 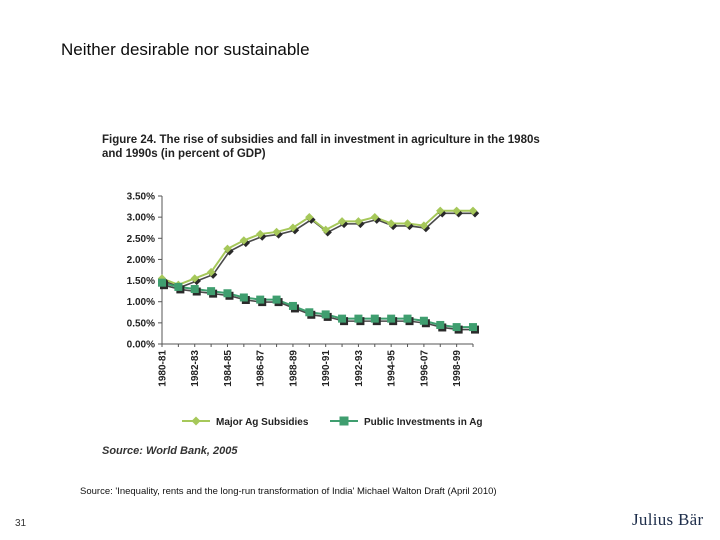 What do you see at coordinates (185, 49) in the screenshot?
I see `slide-title: Neither desirable nor sustainable` at bounding box center [185, 49].